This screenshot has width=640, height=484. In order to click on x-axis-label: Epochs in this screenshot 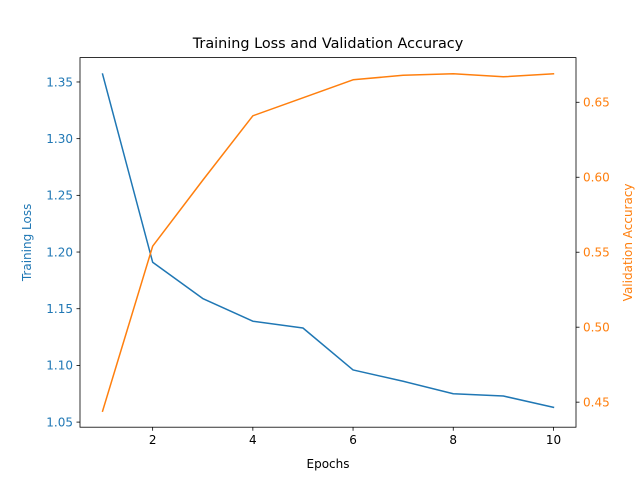, I will do `click(328, 464)`.